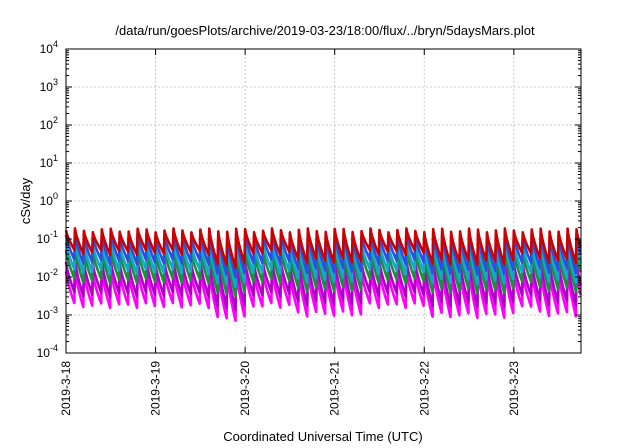 This screenshot has height=448, width=640. I want to click on y-tick-label: 10⁻¹, so click(47, 237).